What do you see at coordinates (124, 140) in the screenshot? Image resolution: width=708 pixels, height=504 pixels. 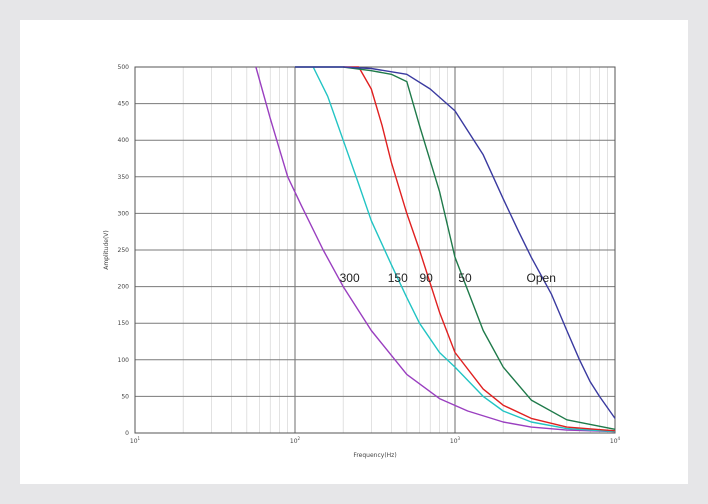 I see `y-tick-label: 400` at bounding box center [124, 140].